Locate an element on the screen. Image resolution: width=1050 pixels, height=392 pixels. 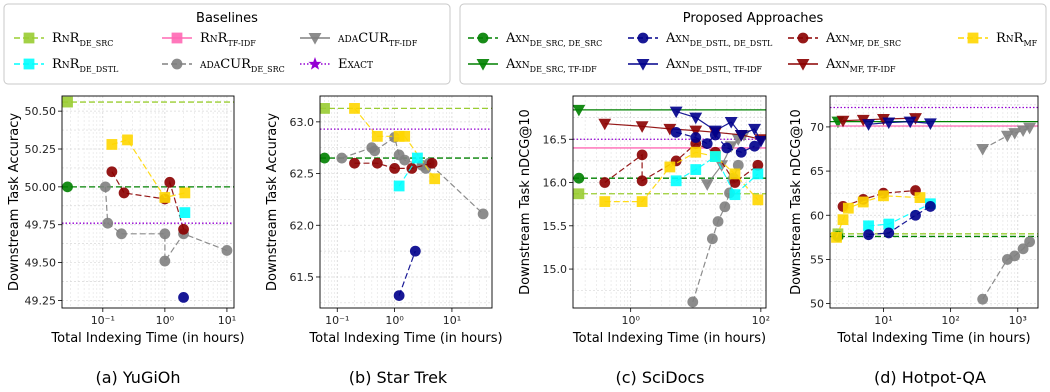
series-axn-mf-de-src is located at coordinates (393, 165).